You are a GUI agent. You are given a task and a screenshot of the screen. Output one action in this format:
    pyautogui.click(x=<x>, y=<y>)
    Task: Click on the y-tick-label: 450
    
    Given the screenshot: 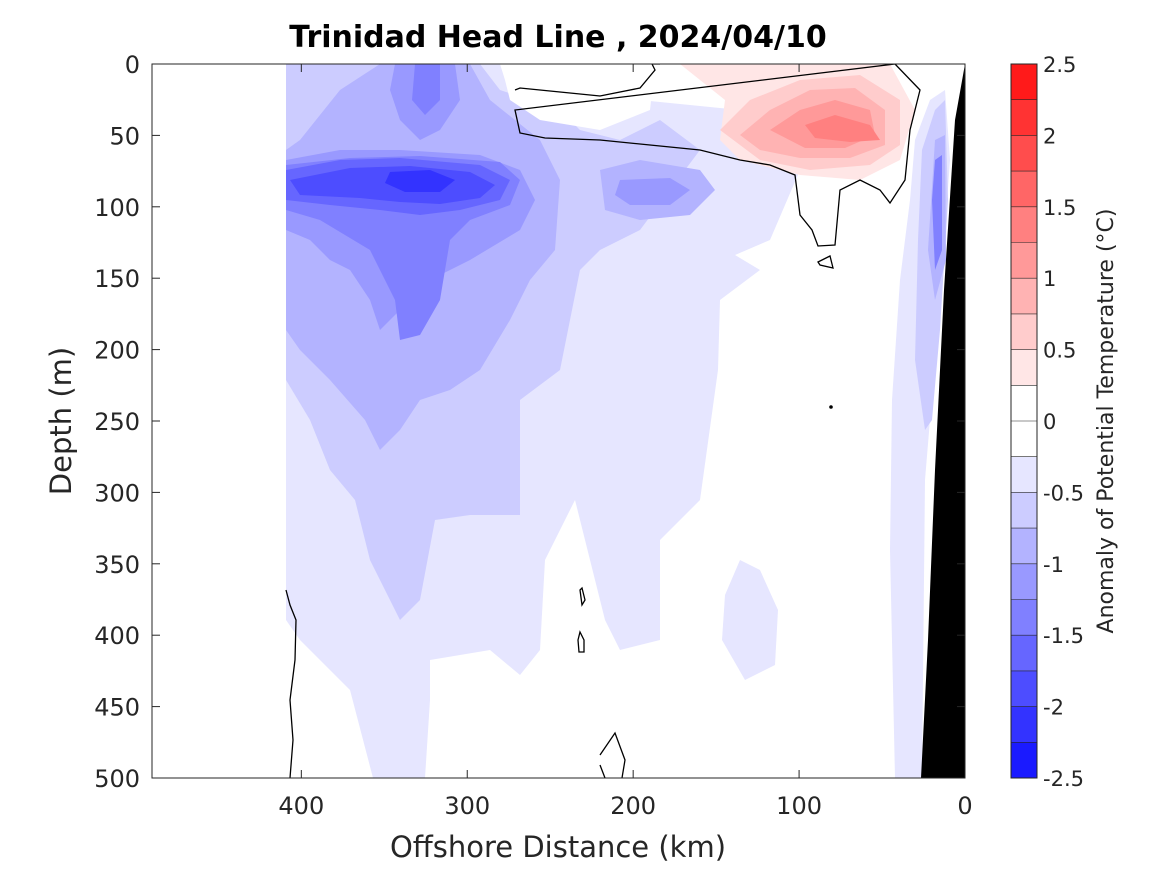 What is the action you would take?
    pyautogui.click(x=117, y=708)
    